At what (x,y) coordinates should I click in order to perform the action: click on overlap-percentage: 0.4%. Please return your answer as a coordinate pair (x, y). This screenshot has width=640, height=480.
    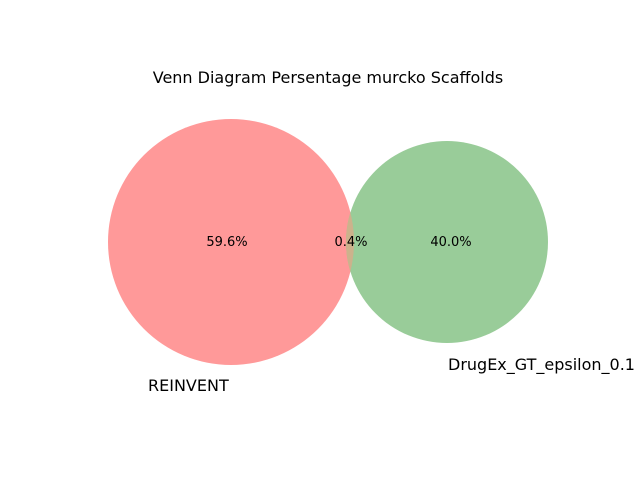
    Looking at the image, I should click on (350, 242).